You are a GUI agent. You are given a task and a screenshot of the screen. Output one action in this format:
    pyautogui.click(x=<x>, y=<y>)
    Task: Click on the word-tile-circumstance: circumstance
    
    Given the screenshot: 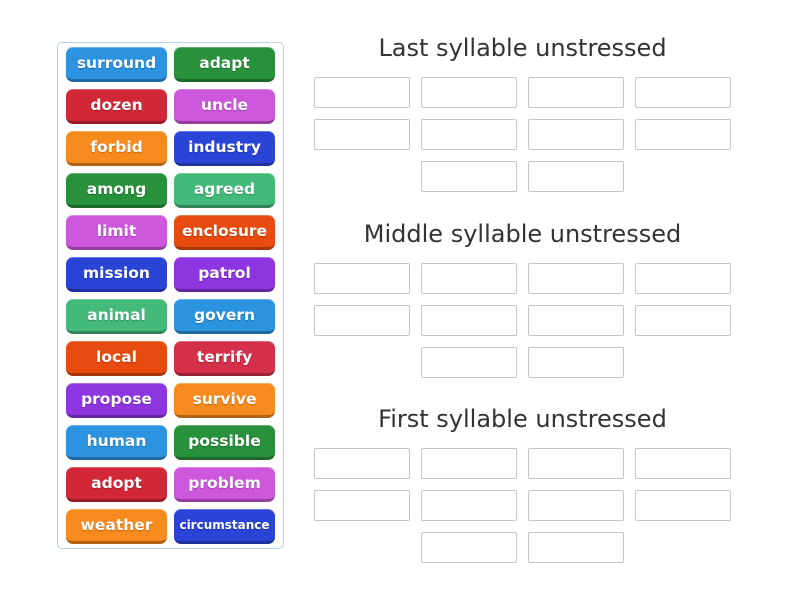 What is the action you would take?
    pyautogui.click(x=224, y=526)
    